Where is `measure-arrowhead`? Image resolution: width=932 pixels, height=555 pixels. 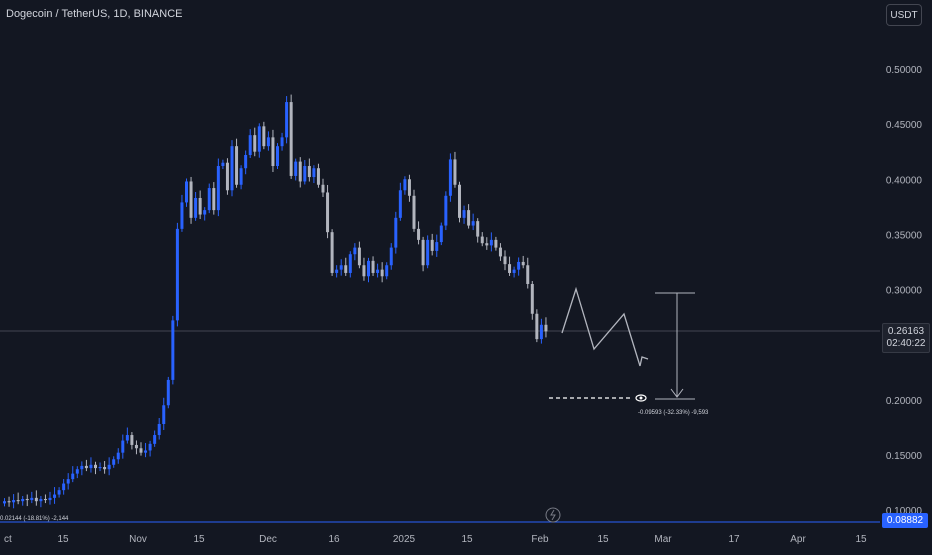
measure-arrowhead is located at coordinates (677, 393).